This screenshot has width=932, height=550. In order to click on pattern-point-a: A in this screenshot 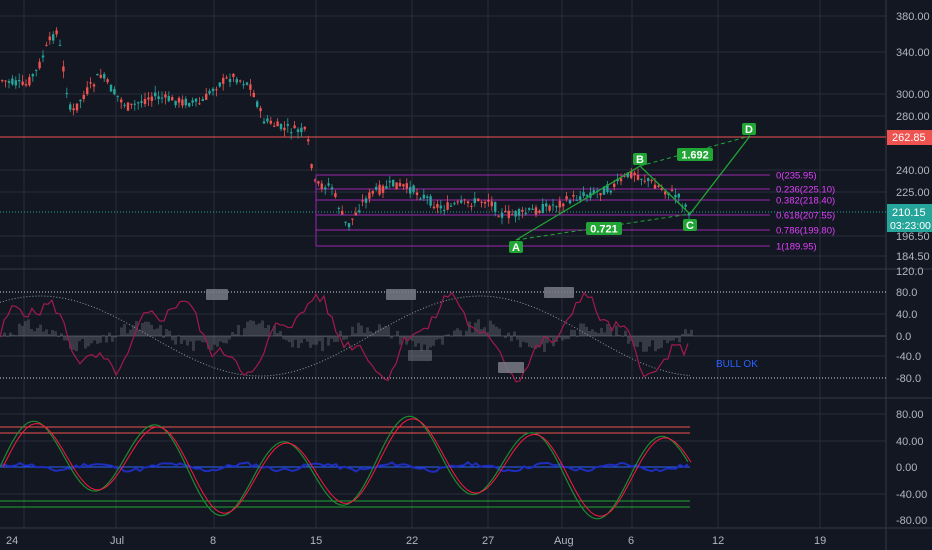, I will do `click(516, 247)`.